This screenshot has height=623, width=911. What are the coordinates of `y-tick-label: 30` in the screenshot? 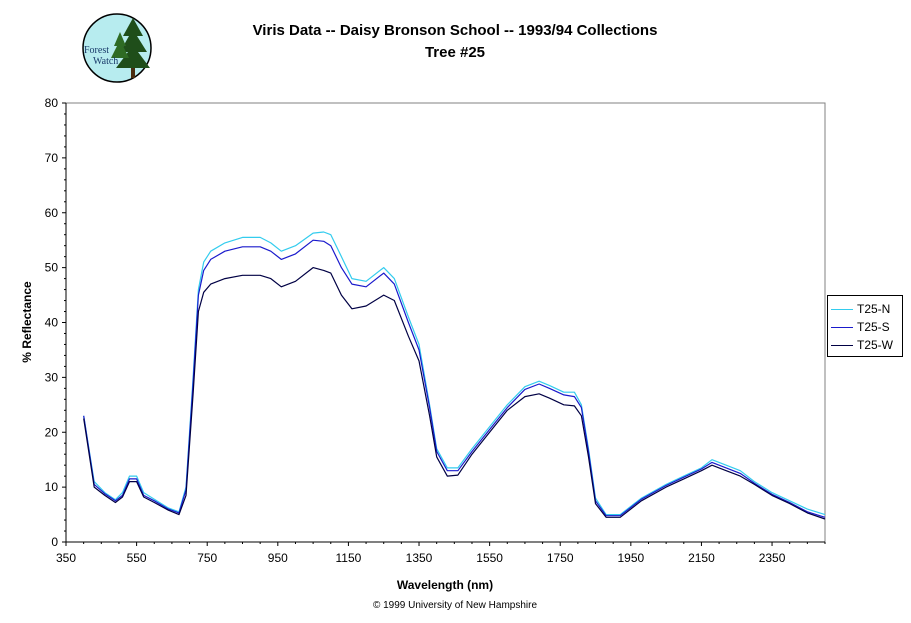 It's located at (52, 377).